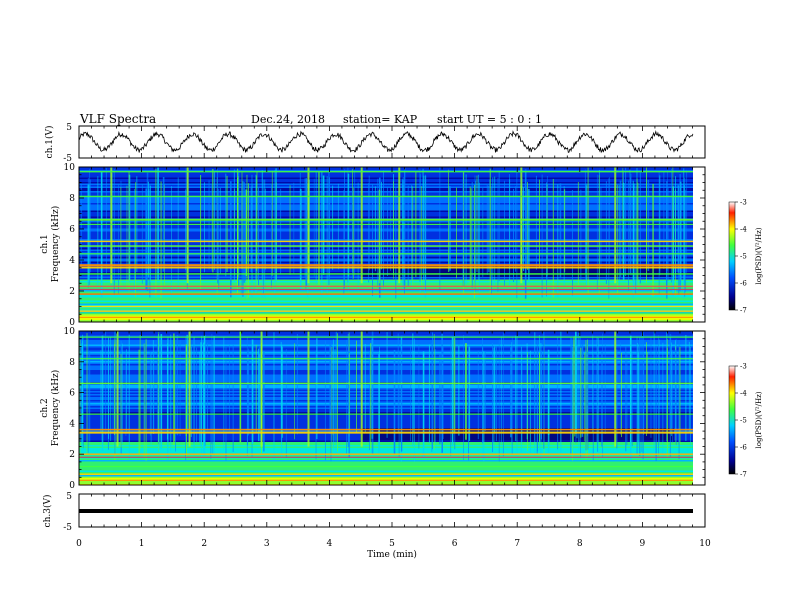 This screenshot has height=612, width=792. What do you see at coordinates (759, 255) in the screenshot?
I see `ch1-colorbar-label: log(PSD)(V²/Hz)` at bounding box center [759, 255].